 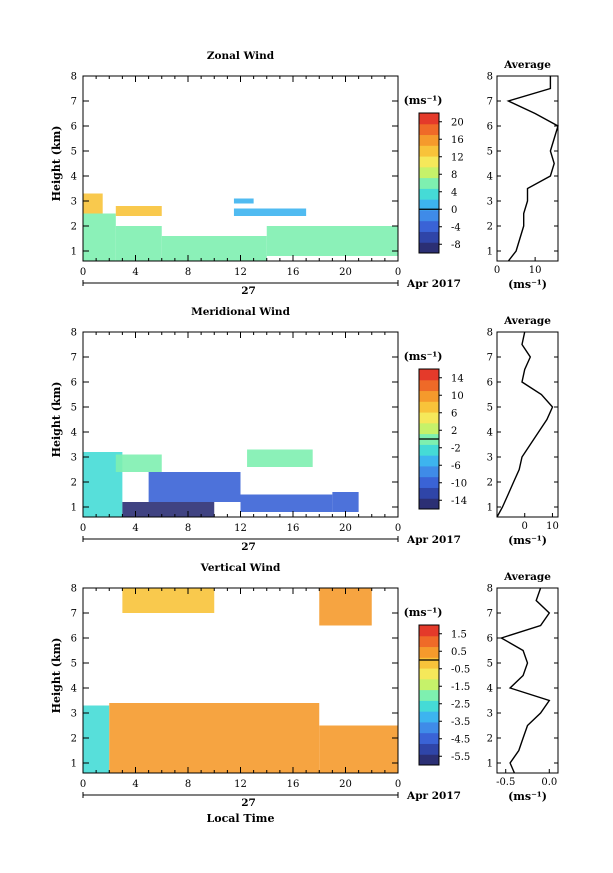 What do you see at coordinates (240, 312) in the screenshot?
I see `panel-title: Meridional Wind` at bounding box center [240, 312].